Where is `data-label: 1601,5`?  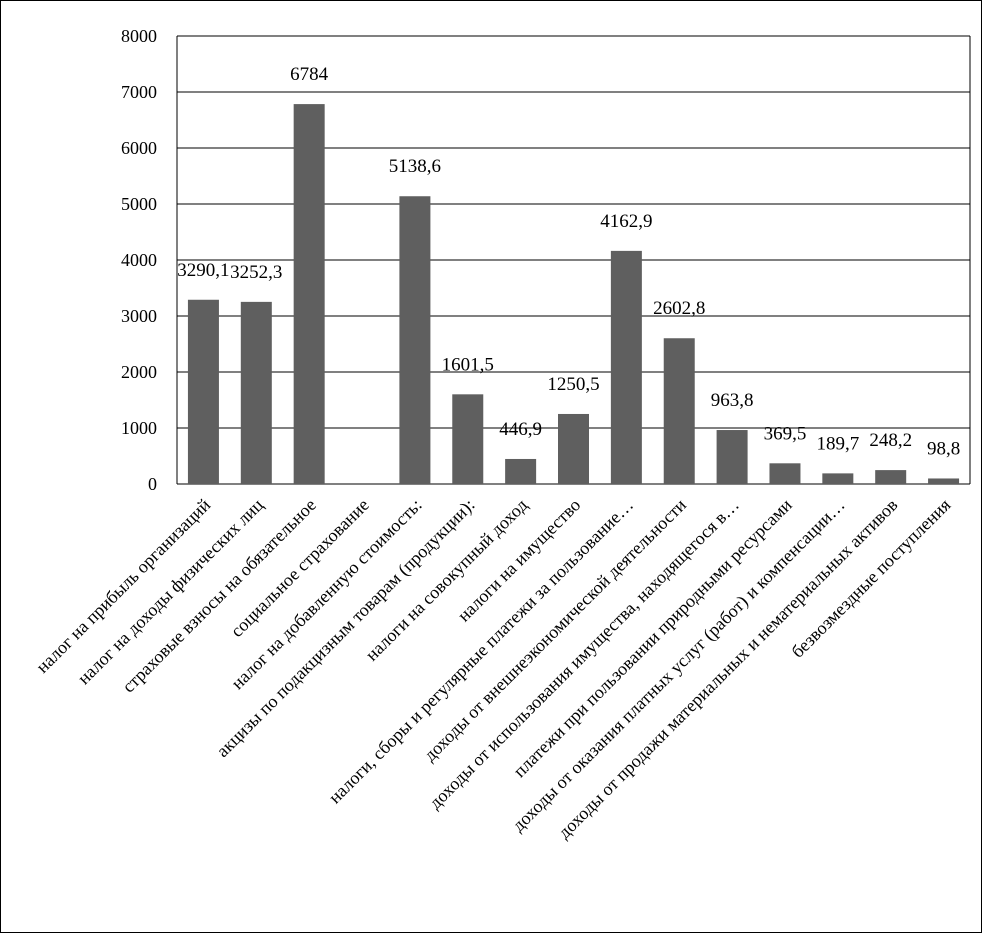 data-label: 1601,5 is located at coordinates (468, 364).